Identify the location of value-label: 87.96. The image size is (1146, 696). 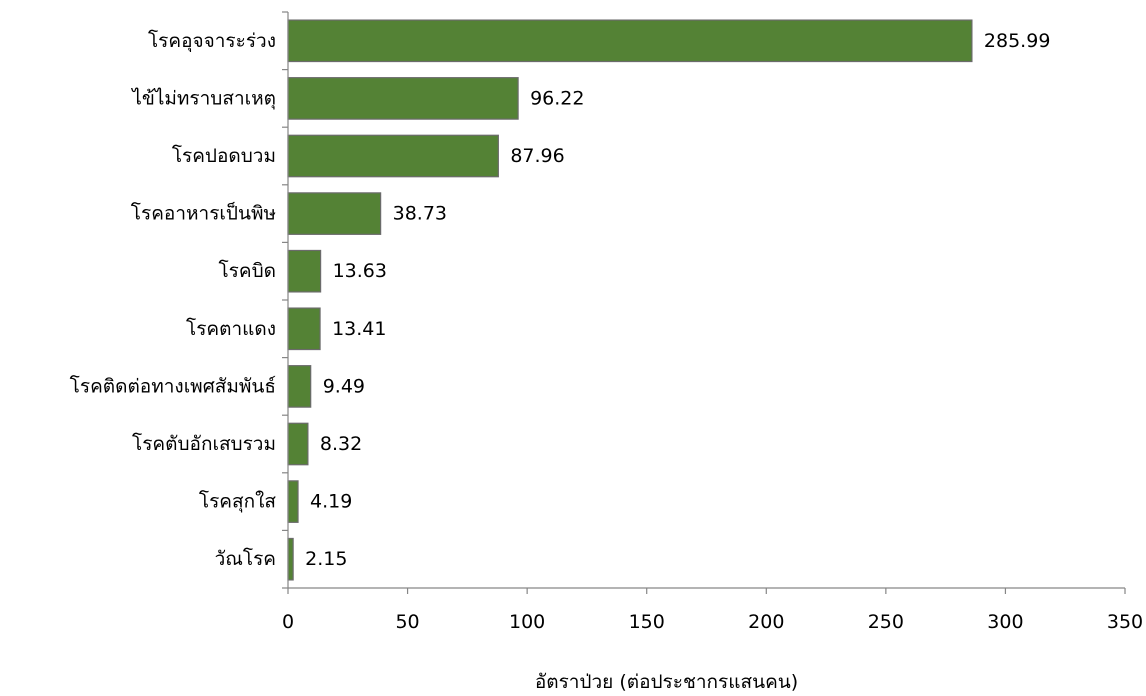
(537, 156).